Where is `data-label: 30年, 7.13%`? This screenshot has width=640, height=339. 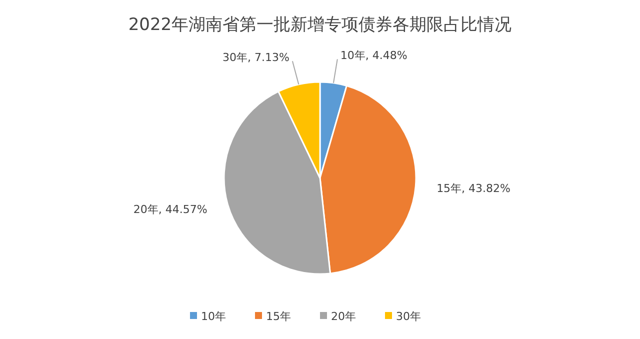 data-label: 30年, 7.13% is located at coordinates (256, 57).